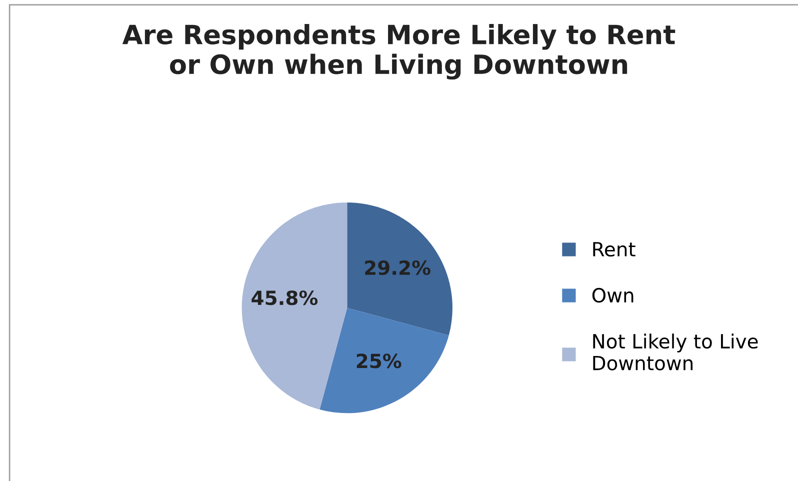  Describe the element at coordinates (399, 52) in the screenshot. I see `chart-title: Are Respondents More Likely to Rent or Own when Living Downtown` at that location.